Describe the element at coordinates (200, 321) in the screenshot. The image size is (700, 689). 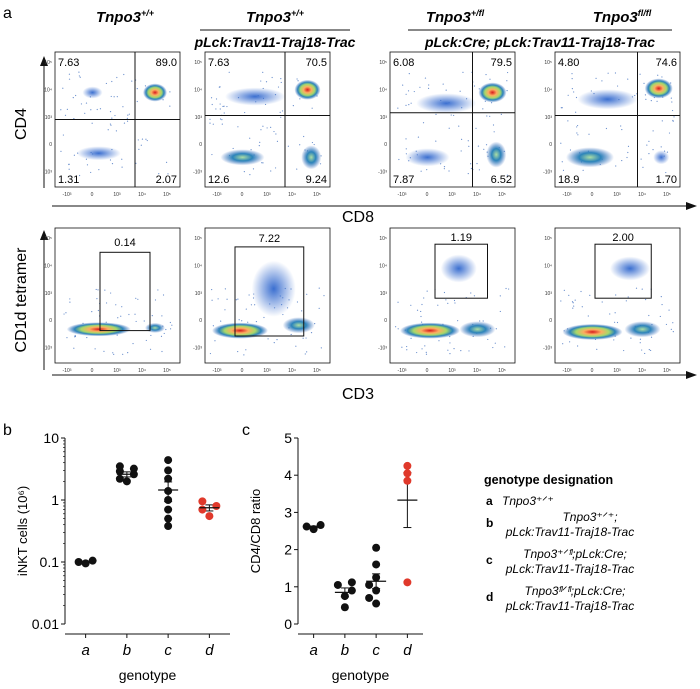
I see `row2-y-tick-label: 0` at that location.